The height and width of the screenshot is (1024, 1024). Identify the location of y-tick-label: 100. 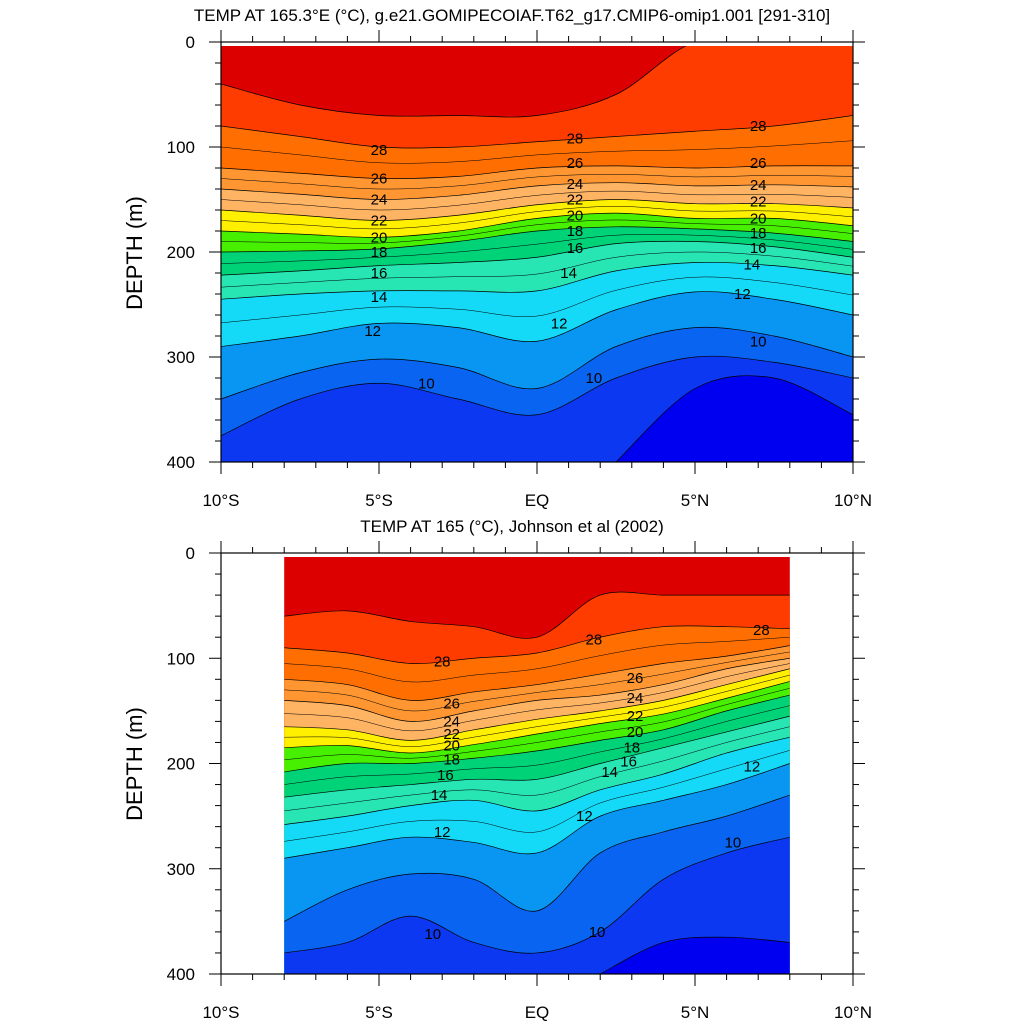
(181, 147).